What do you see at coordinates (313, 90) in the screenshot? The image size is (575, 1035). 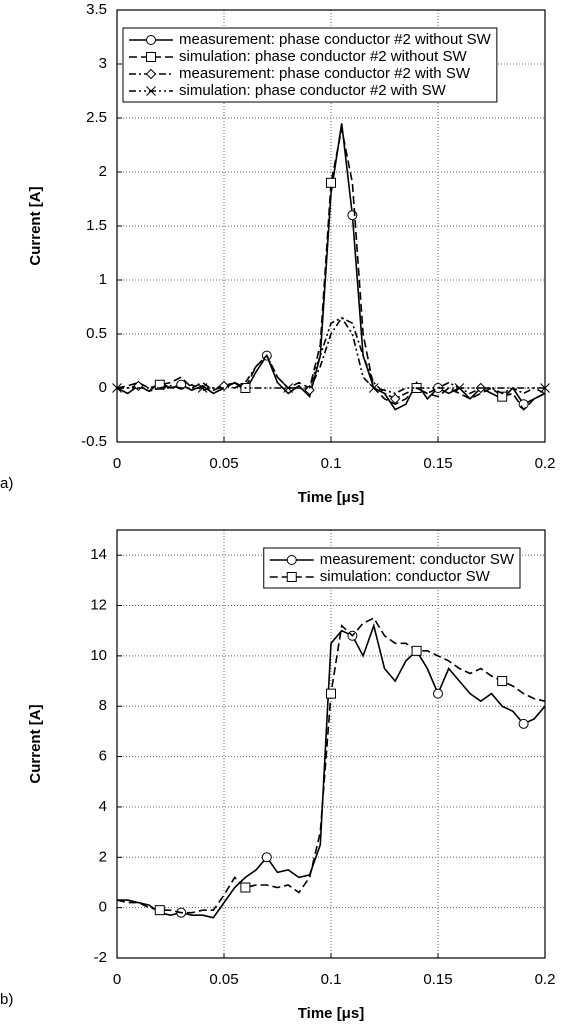 I see `legend-label: simulation: phase conductor #2 with SW` at bounding box center [313, 90].